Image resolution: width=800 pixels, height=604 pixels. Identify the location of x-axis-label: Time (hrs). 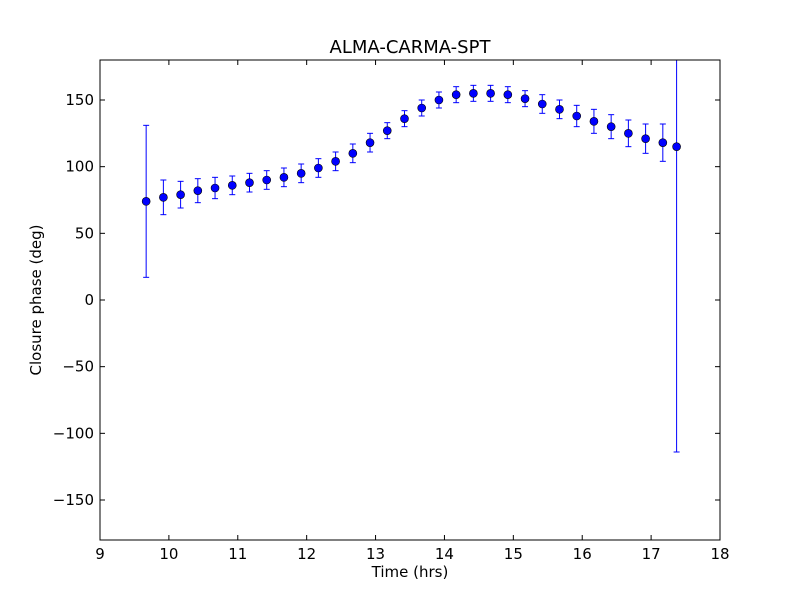
(410, 572).